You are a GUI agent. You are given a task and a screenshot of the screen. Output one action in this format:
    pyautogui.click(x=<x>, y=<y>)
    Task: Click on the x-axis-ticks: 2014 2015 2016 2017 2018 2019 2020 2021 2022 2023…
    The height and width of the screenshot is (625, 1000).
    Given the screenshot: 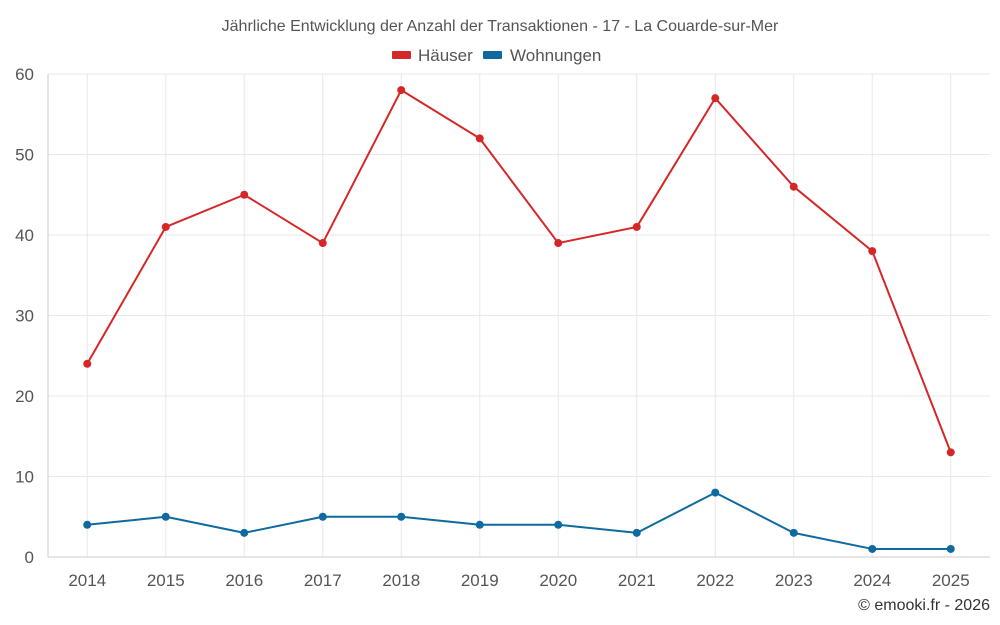 What is the action you would take?
    pyautogui.click(x=518, y=580)
    